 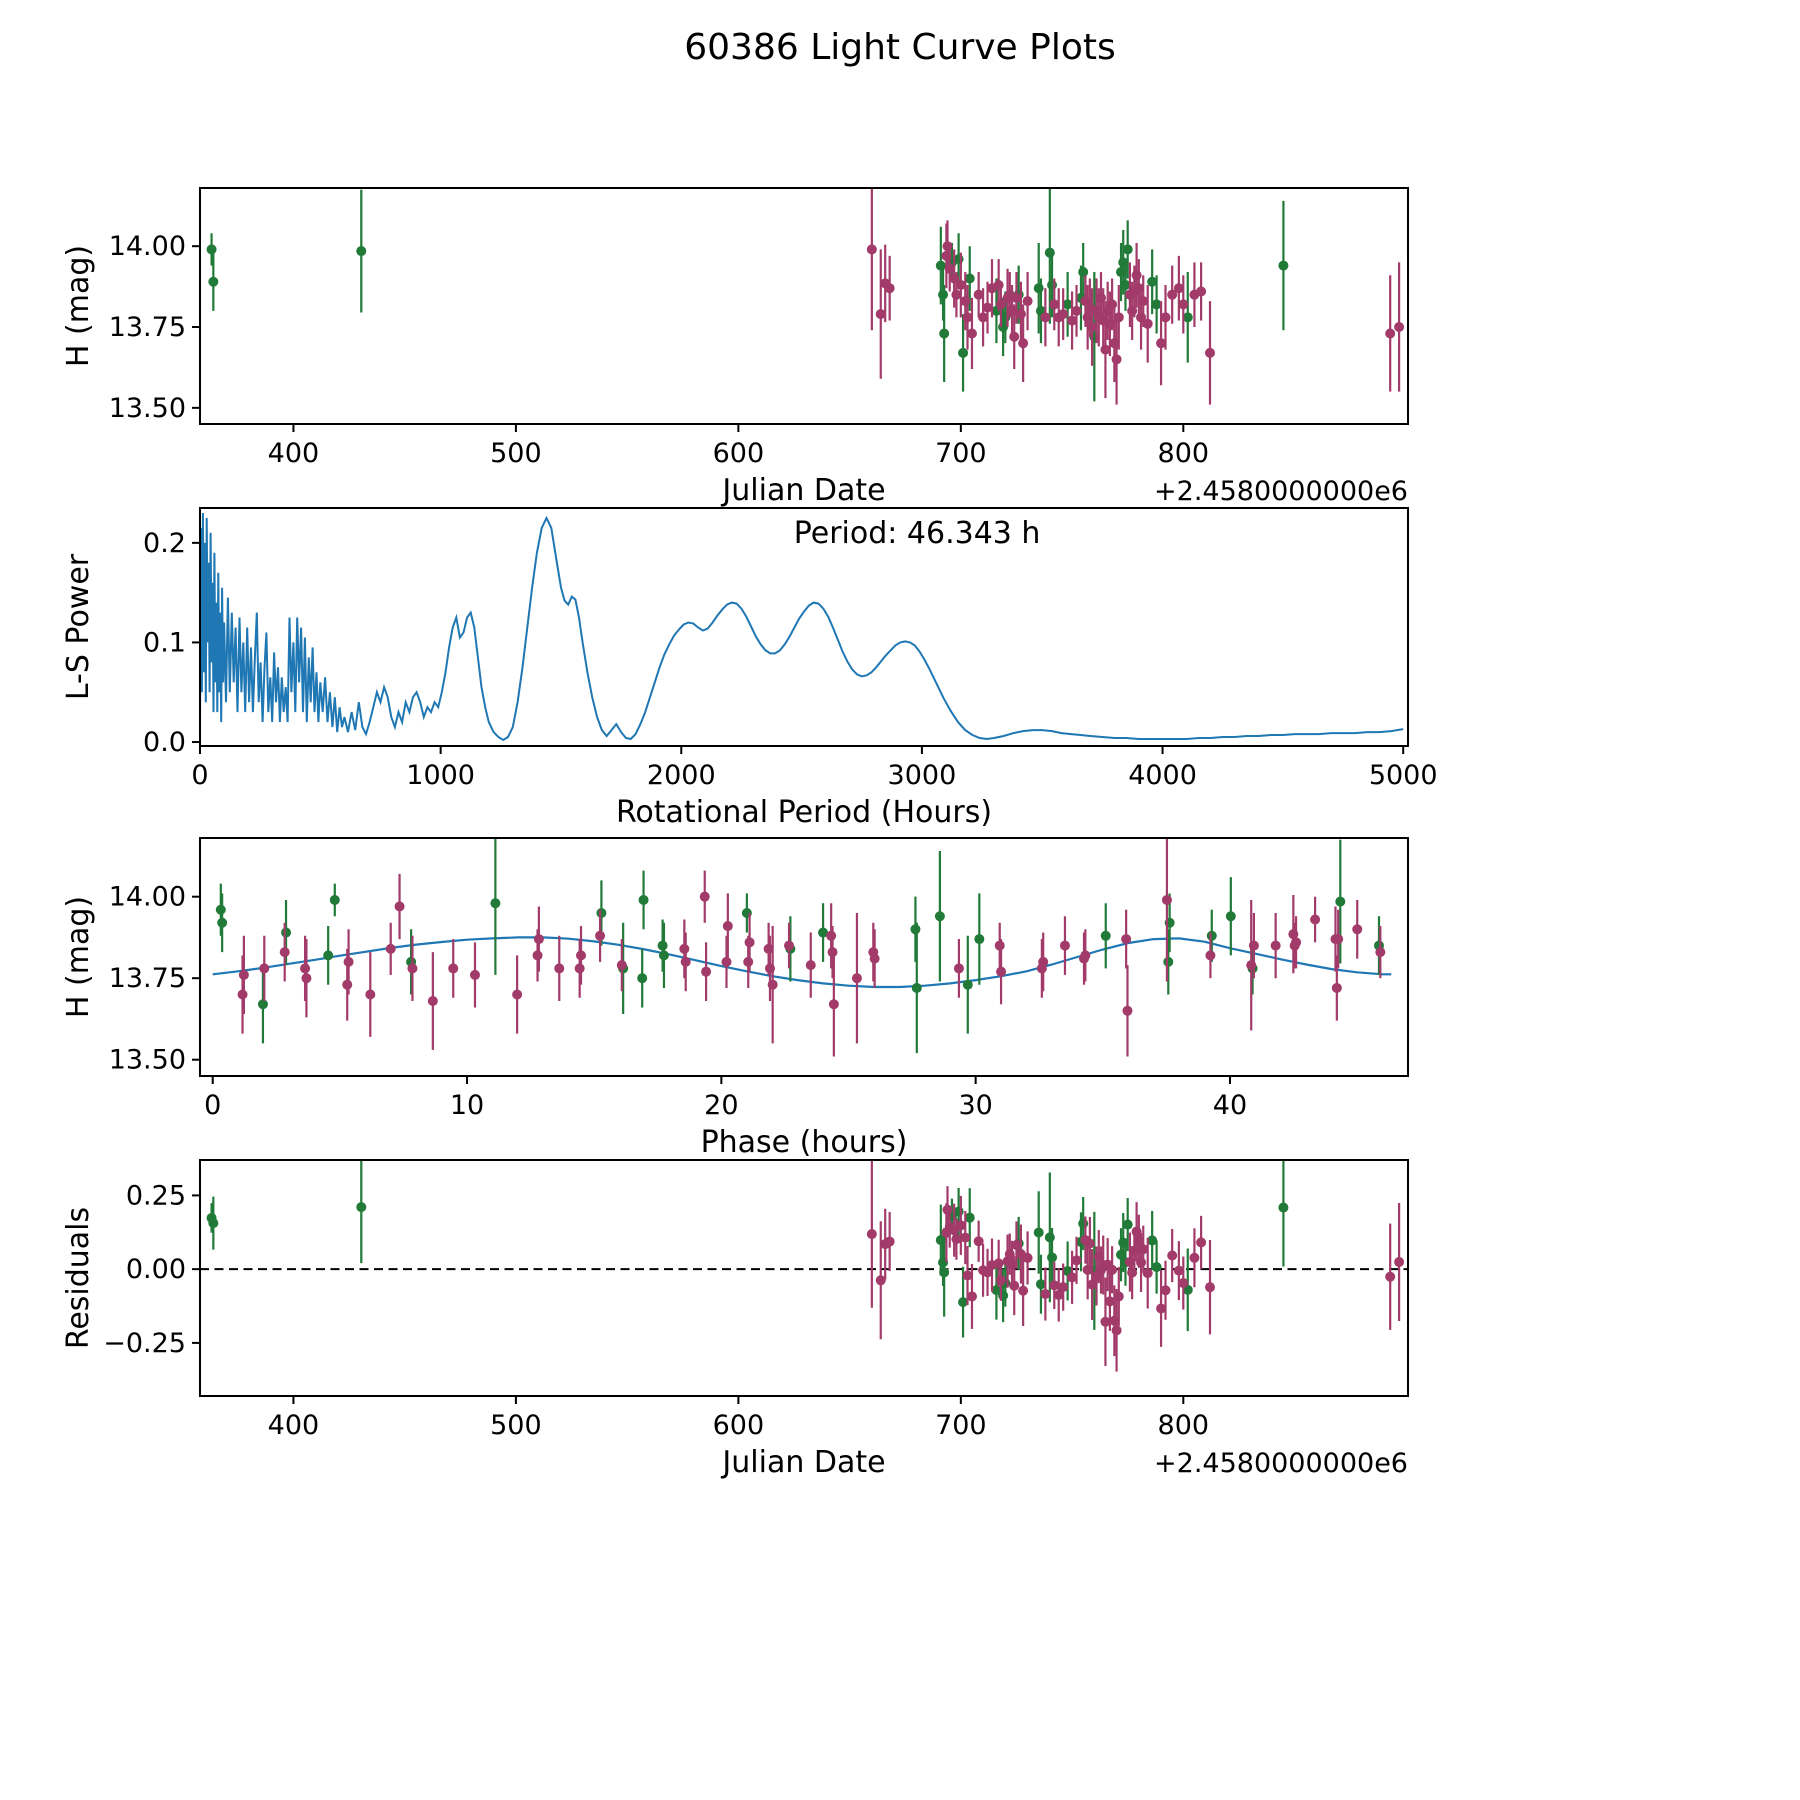 I want to click on phased-ytick-label: 13.50, so click(x=147, y=1060).